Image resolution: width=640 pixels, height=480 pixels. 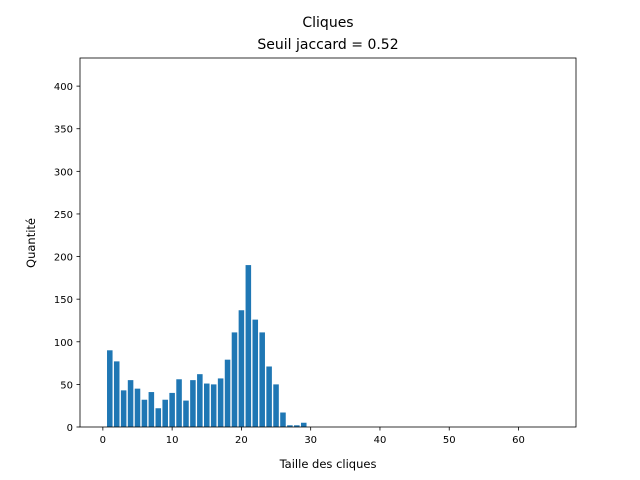 I want to click on x-axis-ticks: 0 10 20 30 40 50 60, so click(x=312, y=436).